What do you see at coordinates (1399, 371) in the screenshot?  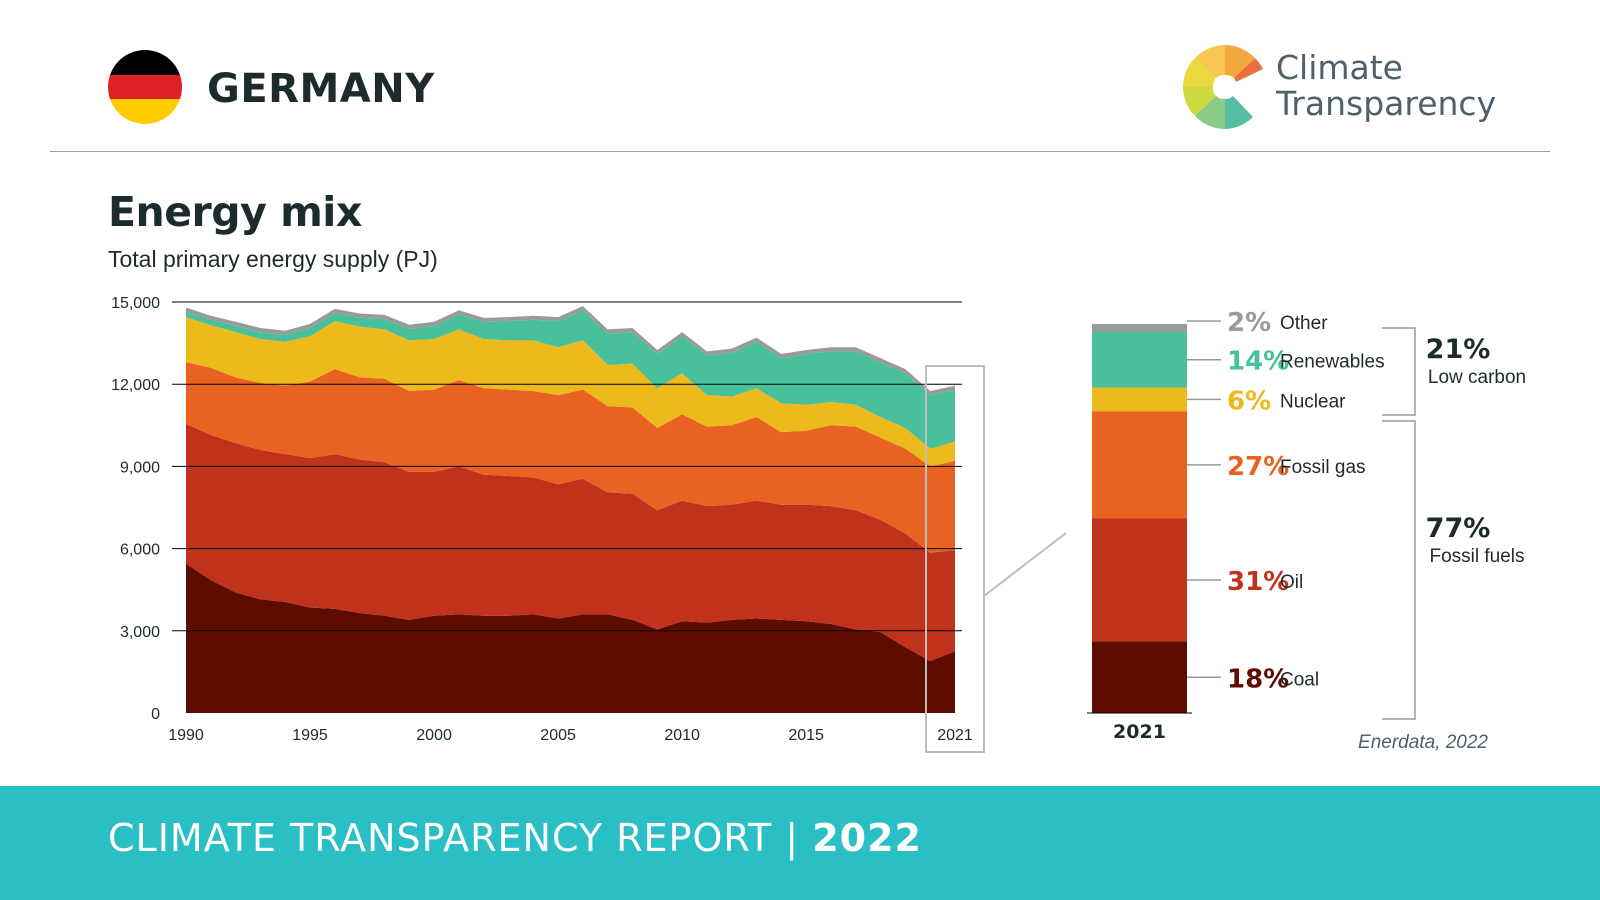 I see `bracket-low-carbon` at bounding box center [1399, 371].